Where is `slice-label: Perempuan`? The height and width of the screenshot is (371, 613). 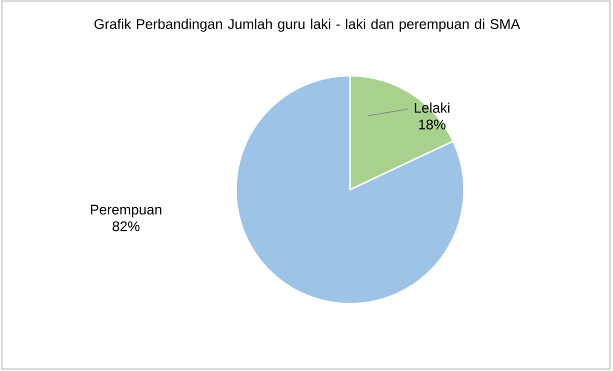 slice-label: Perempuan is located at coordinates (126, 211).